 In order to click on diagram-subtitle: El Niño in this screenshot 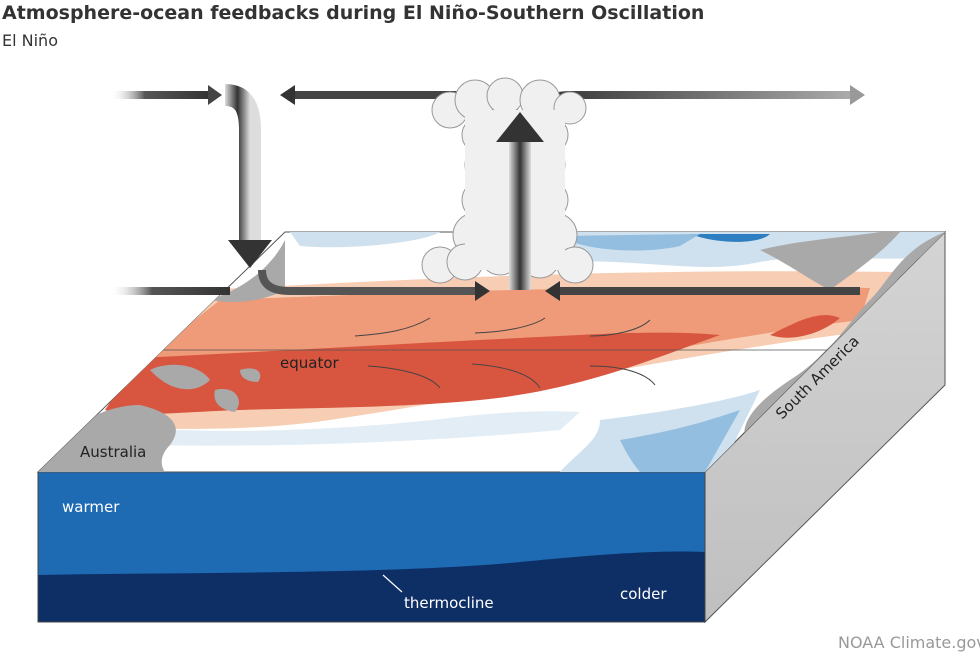, I will do `click(30, 40)`.